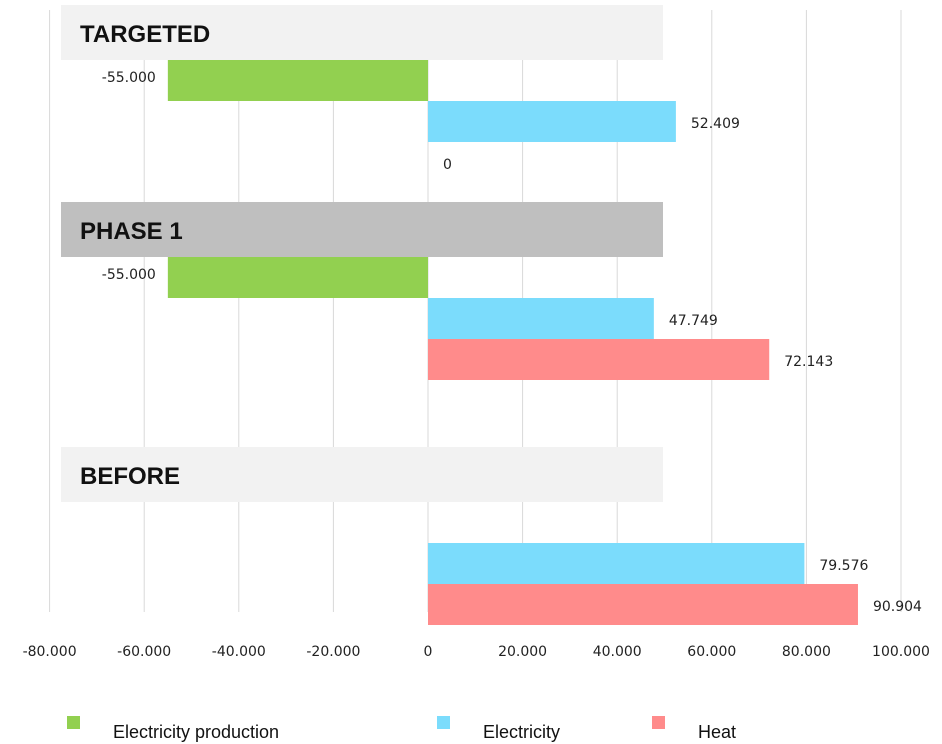 This screenshot has height=744, width=942. Describe the element at coordinates (617, 652) in the screenshot. I see `x-tick-label: 40.000` at that location.